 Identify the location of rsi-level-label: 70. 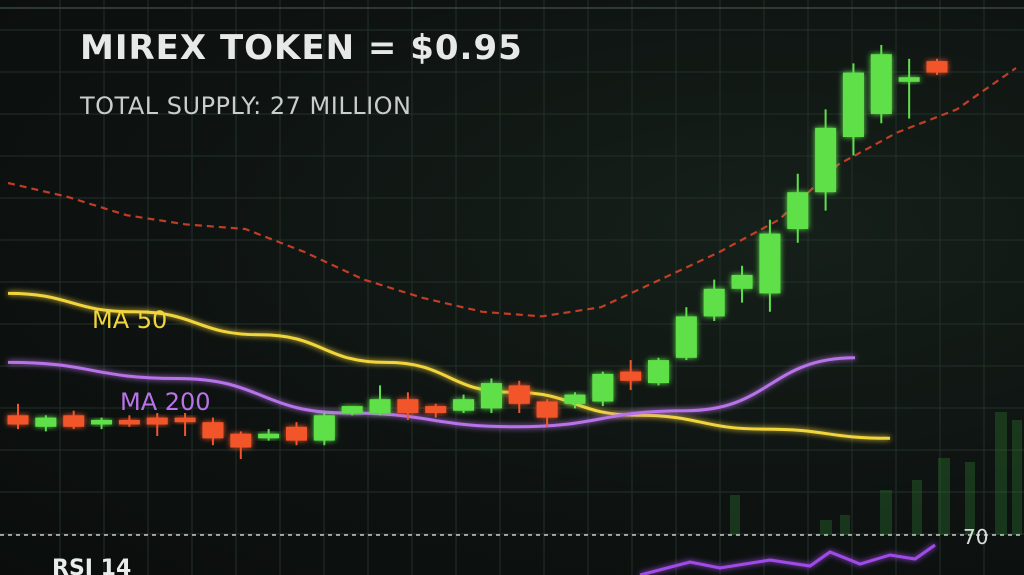
(976, 537).